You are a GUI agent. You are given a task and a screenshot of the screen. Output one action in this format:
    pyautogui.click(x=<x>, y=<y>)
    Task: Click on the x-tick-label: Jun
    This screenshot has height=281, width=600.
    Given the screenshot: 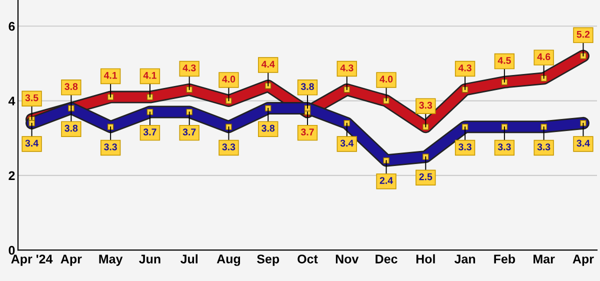 What is the action you would take?
    pyautogui.click(x=149, y=259)
    